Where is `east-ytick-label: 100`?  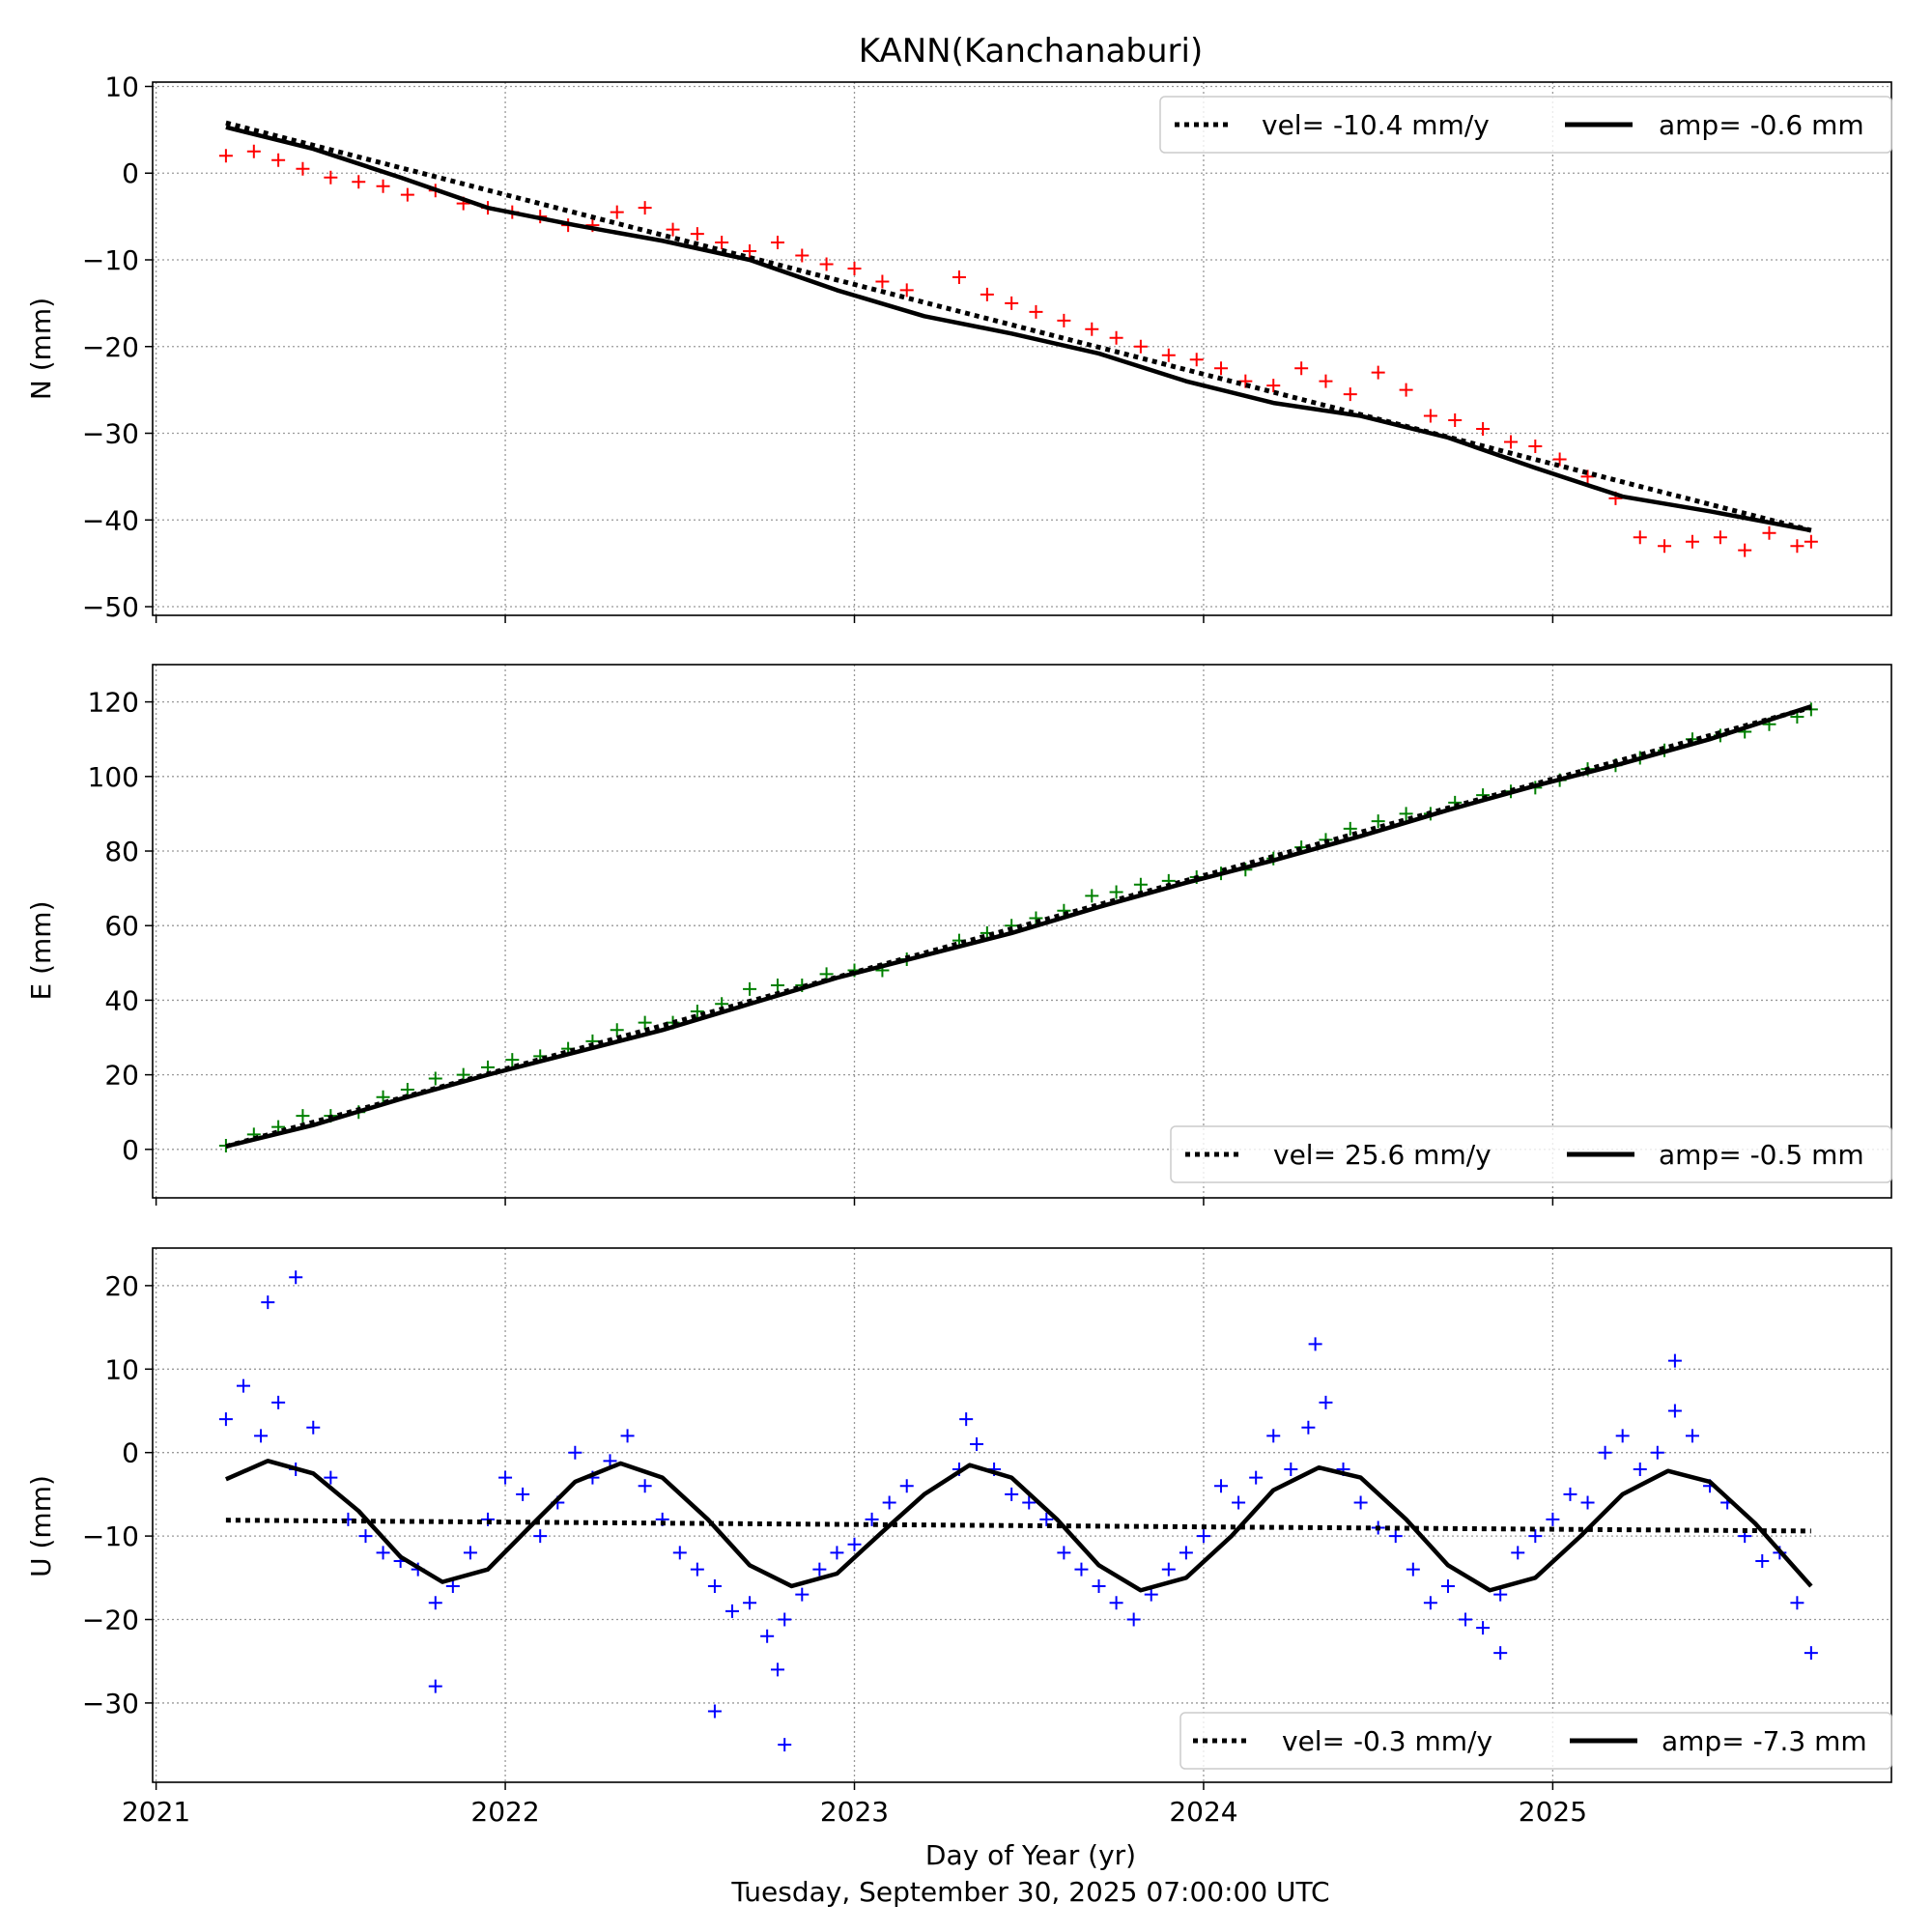 east-ytick-label: 100 is located at coordinates (113, 777).